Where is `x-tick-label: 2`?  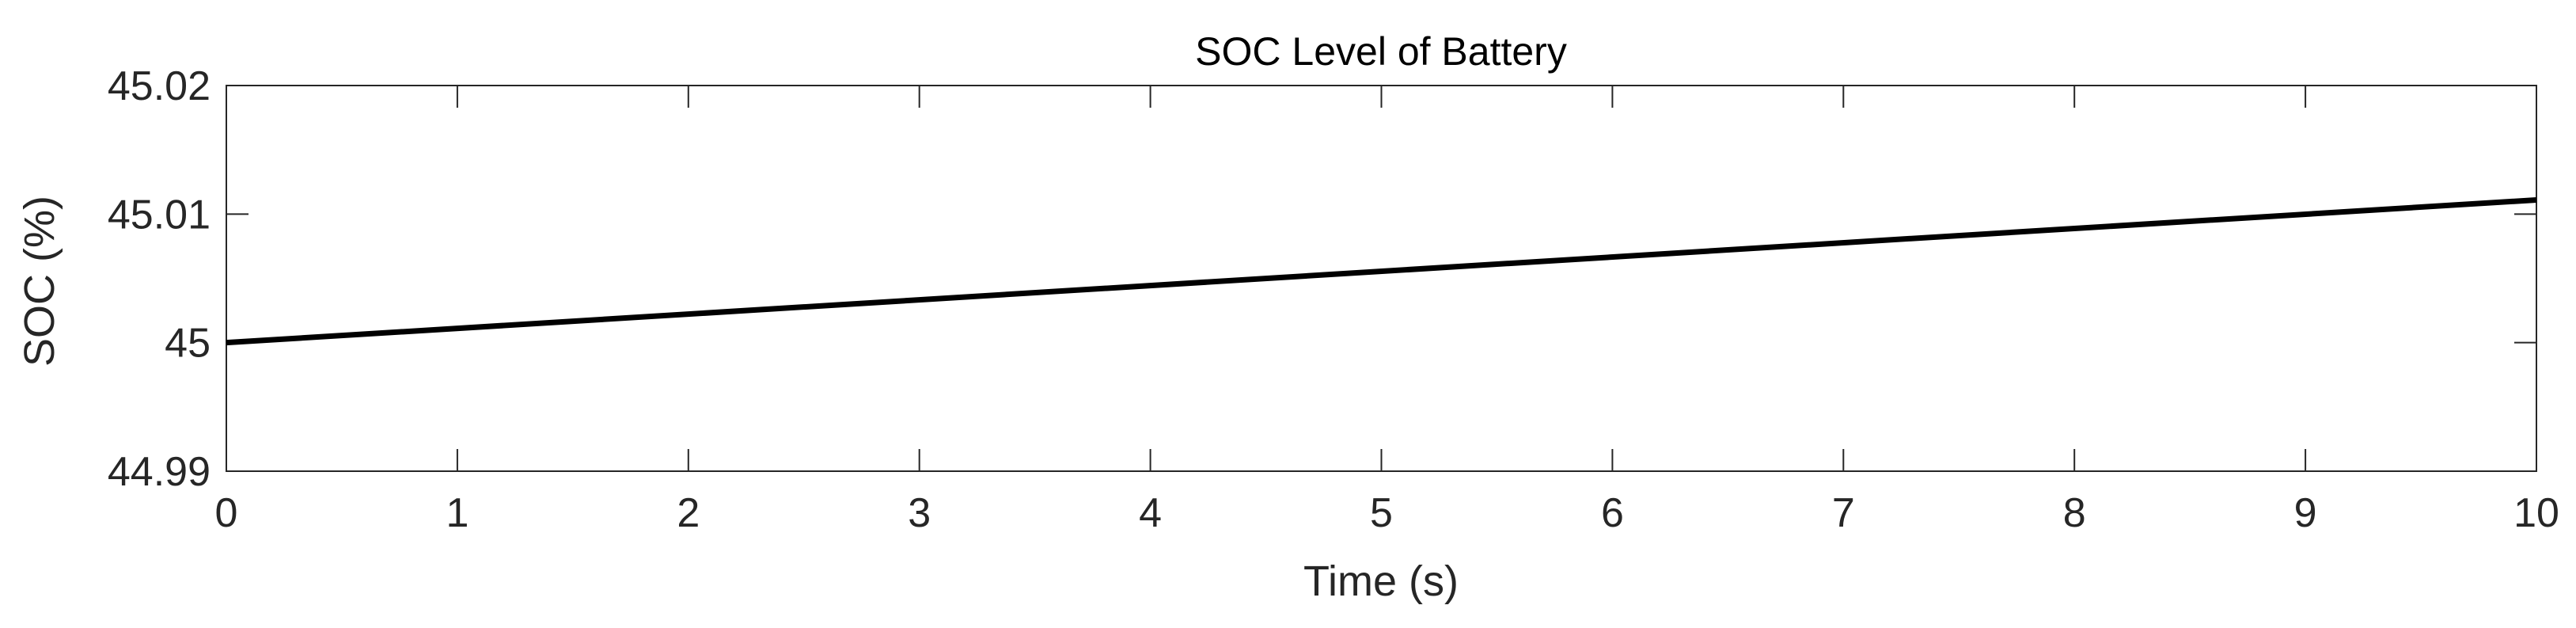
x-tick-label: 2 is located at coordinates (688, 513).